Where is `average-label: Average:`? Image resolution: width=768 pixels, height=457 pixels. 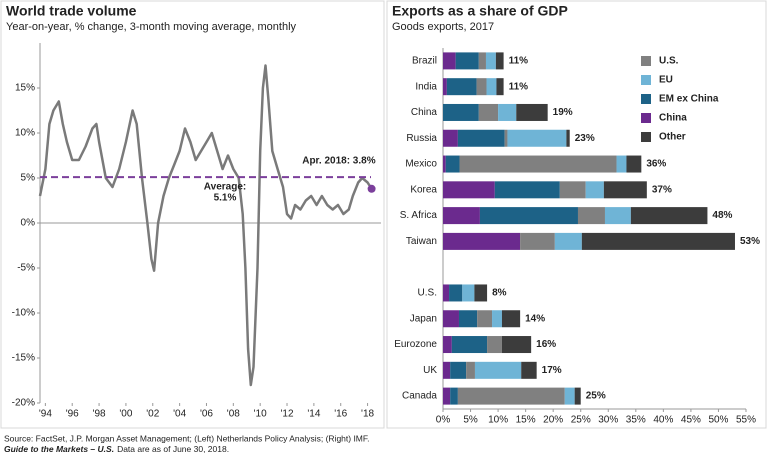 average-label: Average: is located at coordinates (225, 187).